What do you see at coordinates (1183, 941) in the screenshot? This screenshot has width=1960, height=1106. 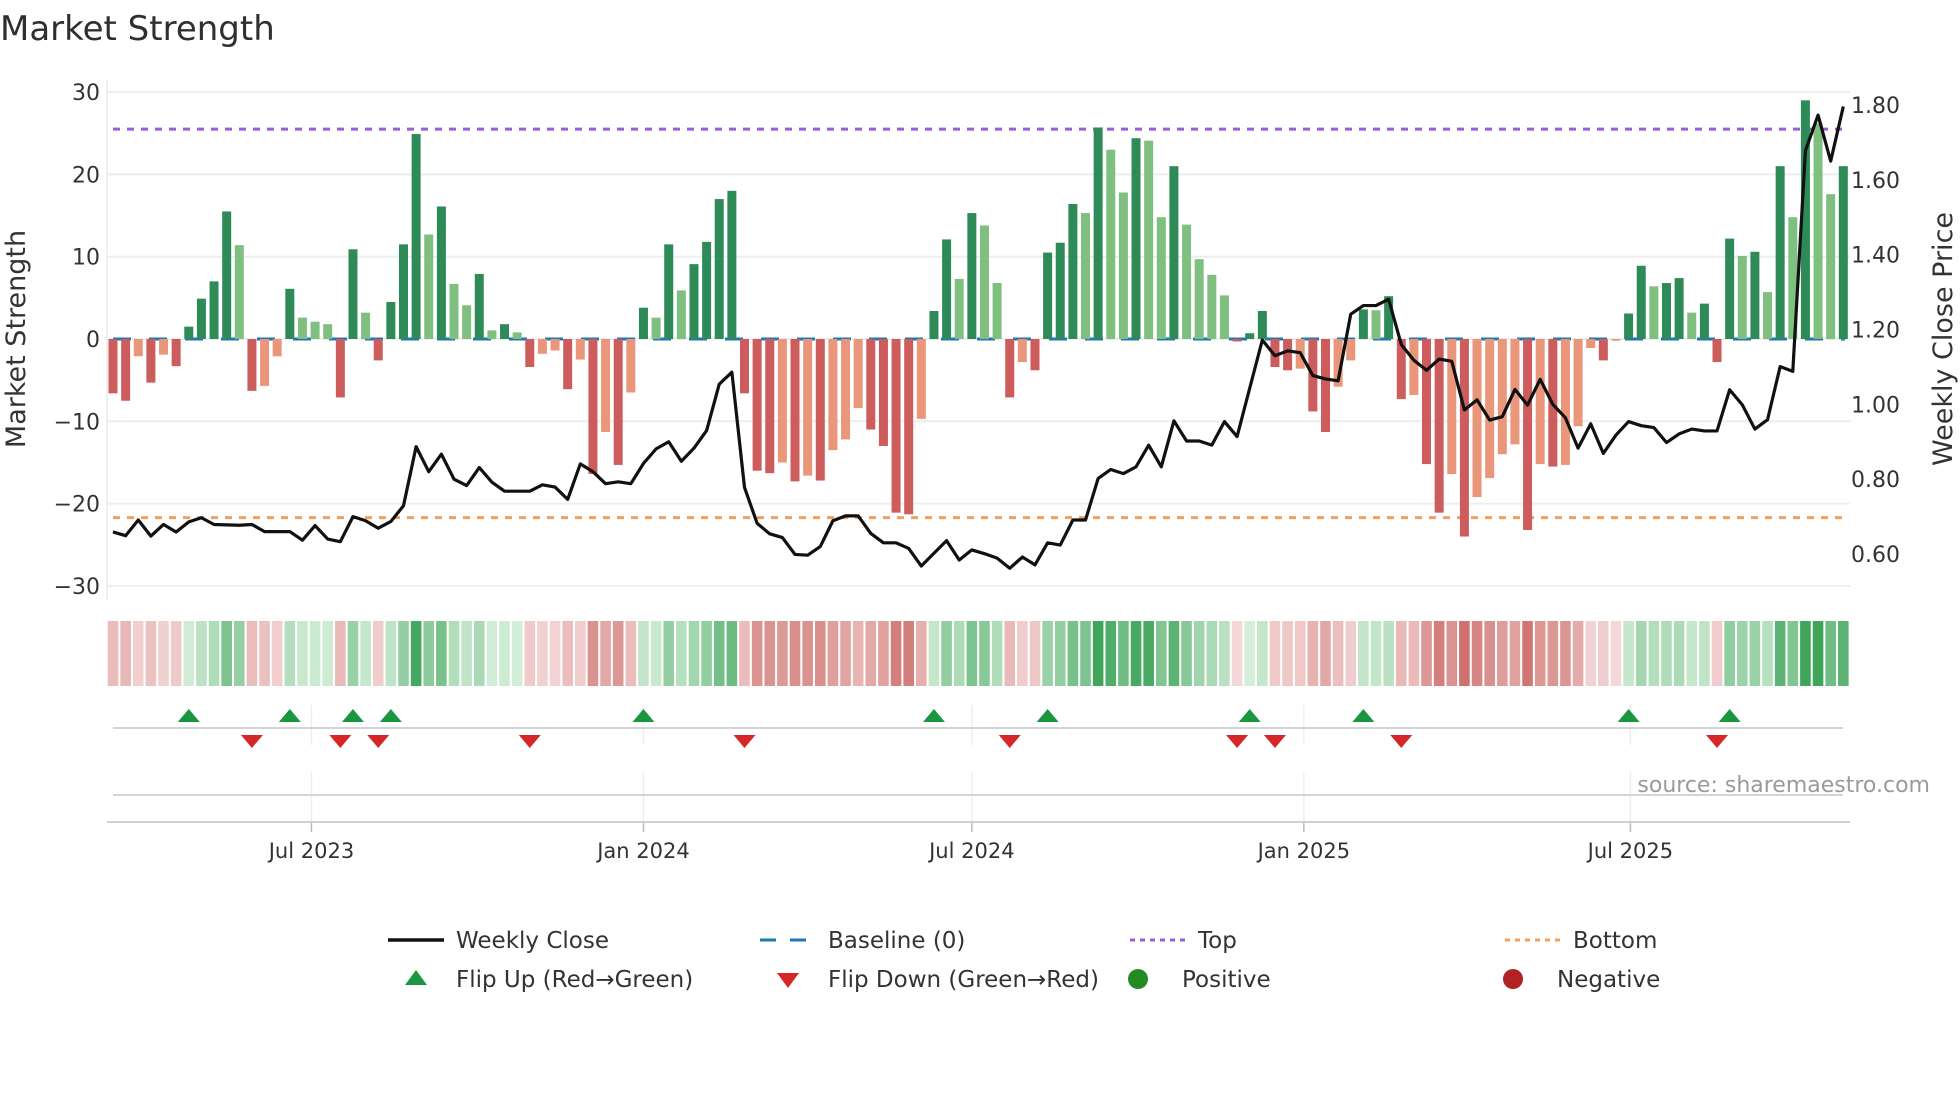 I see `legend-item-dot-top: Top` at bounding box center [1183, 941].